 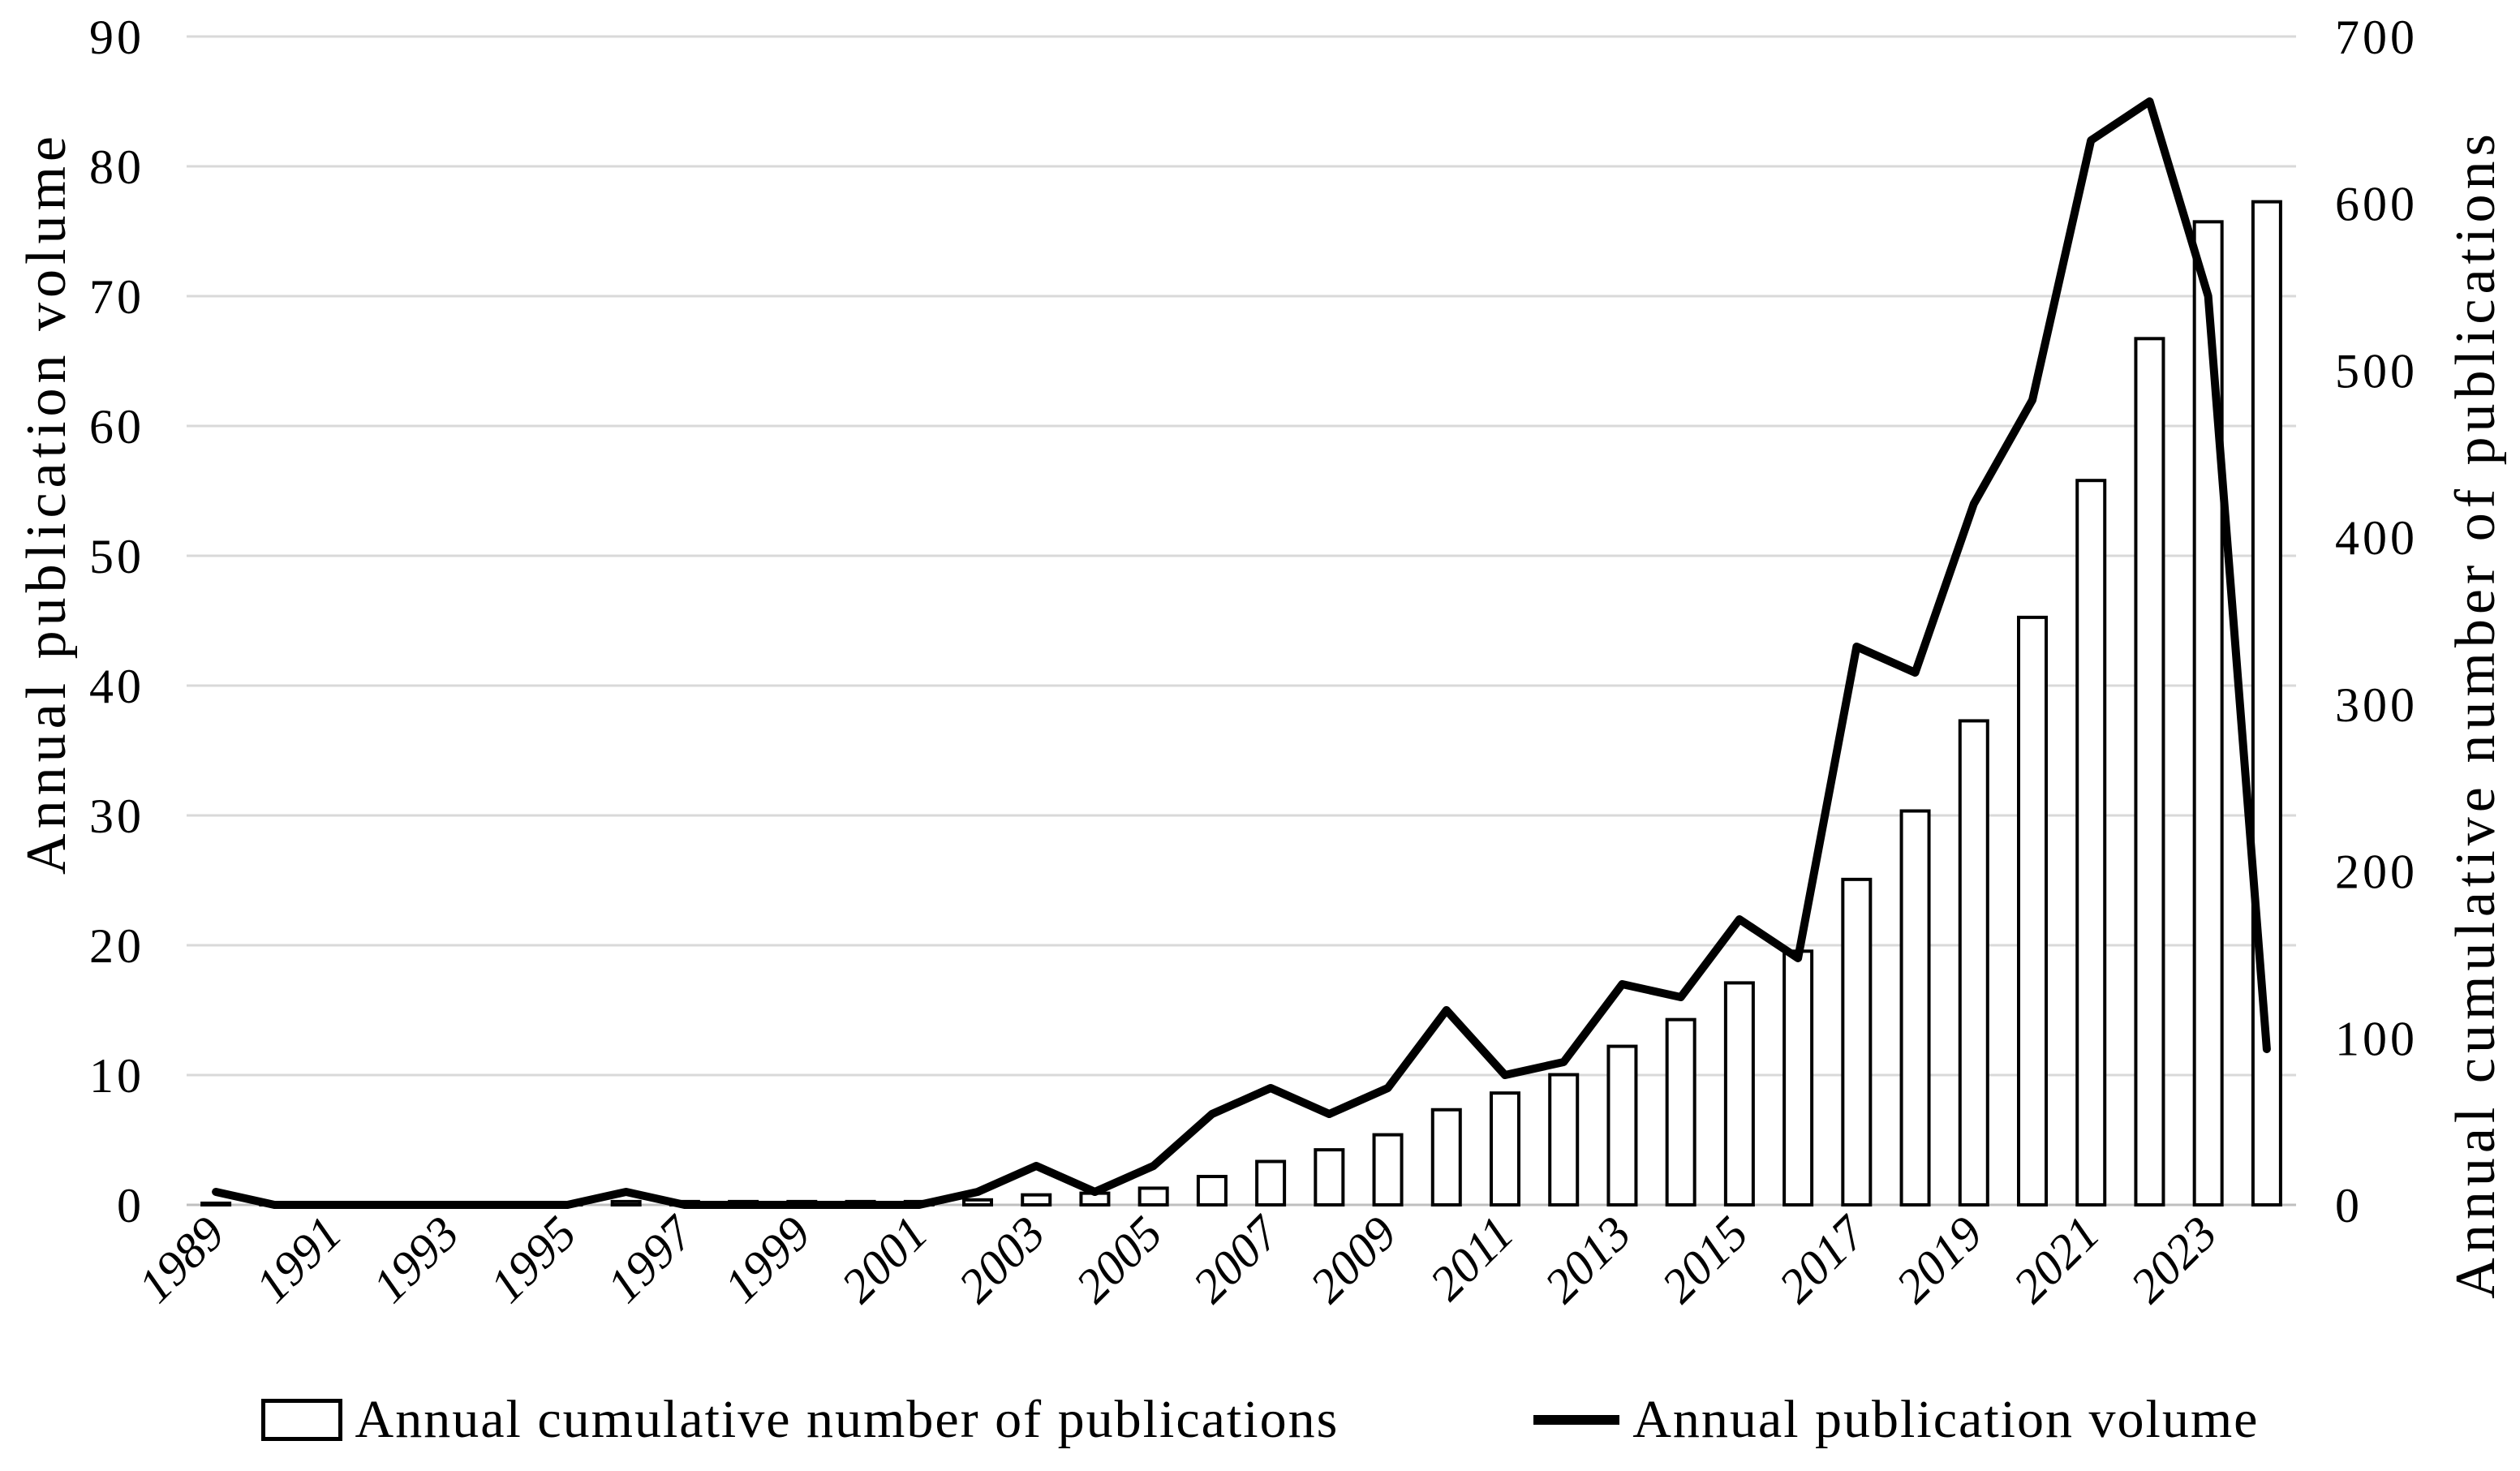 What do you see at coordinates (1857, 1042) in the screenshot?
I see `bar-2017` at bounding box center [1857, 1042].